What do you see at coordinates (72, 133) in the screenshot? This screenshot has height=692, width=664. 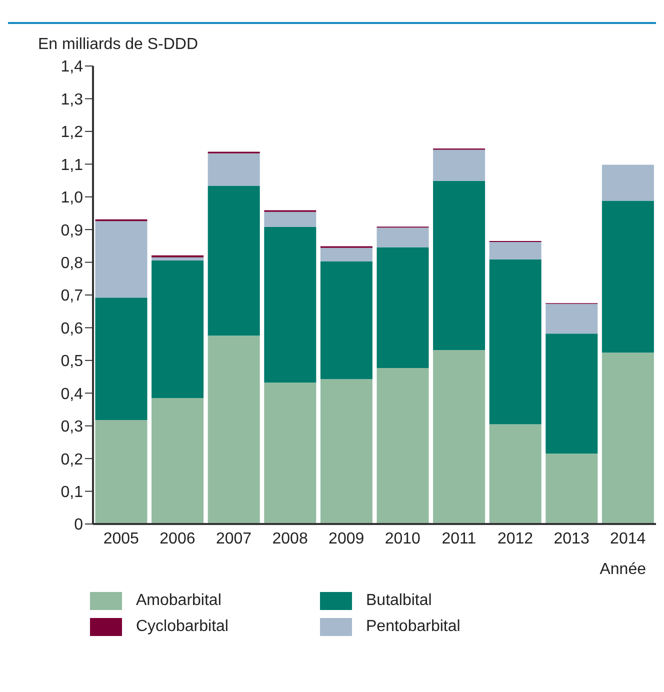 I see `y-tick-label: 1,2` at bounding box center [72, 133].